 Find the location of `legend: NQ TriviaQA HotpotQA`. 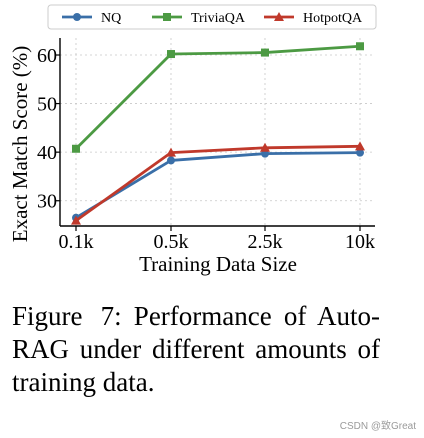

legend: NQ TriviaQA HotpotQA is located at coordinates (212, 17).